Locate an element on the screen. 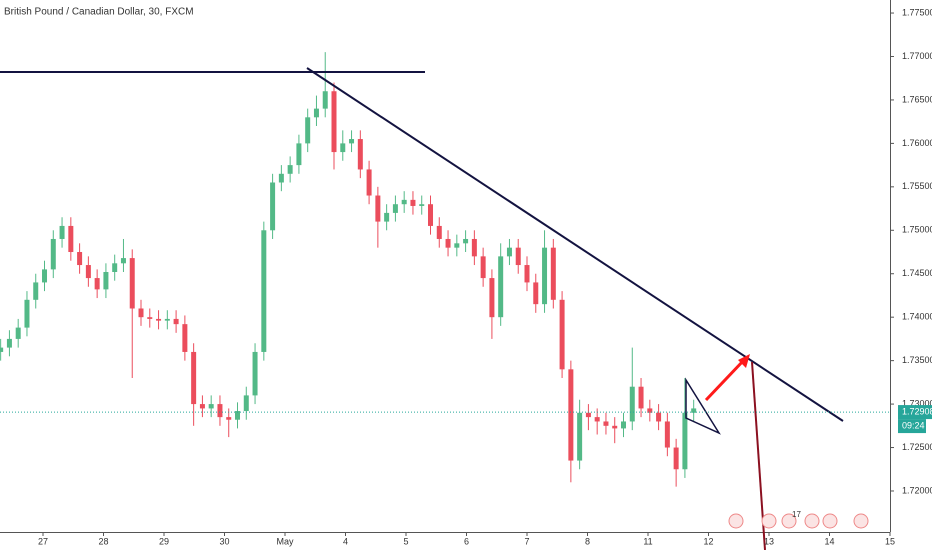 The width and height of the screenshot is (932, 550). y-tick-label: 1.77000 is located at coordinates (917, 56).